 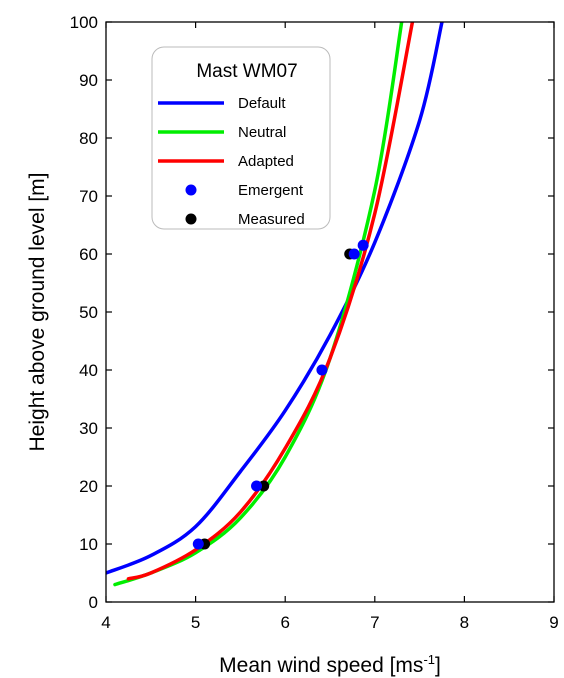 I want to click on y-tick-label: 0, so click(x=93, y=602).